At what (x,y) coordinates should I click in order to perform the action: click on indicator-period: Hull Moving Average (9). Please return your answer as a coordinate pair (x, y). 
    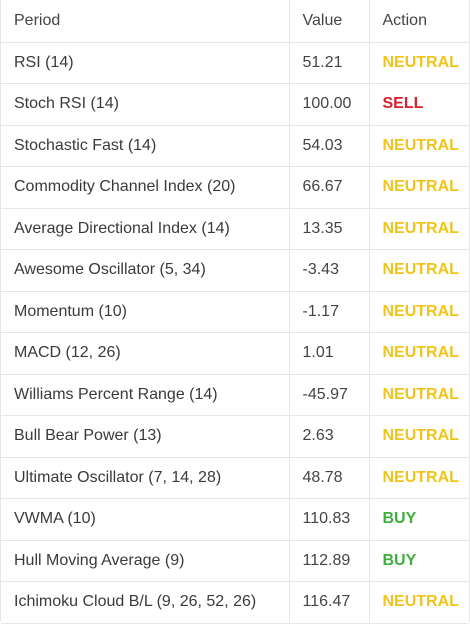
    Looking at the image, I should click on (145, 561).